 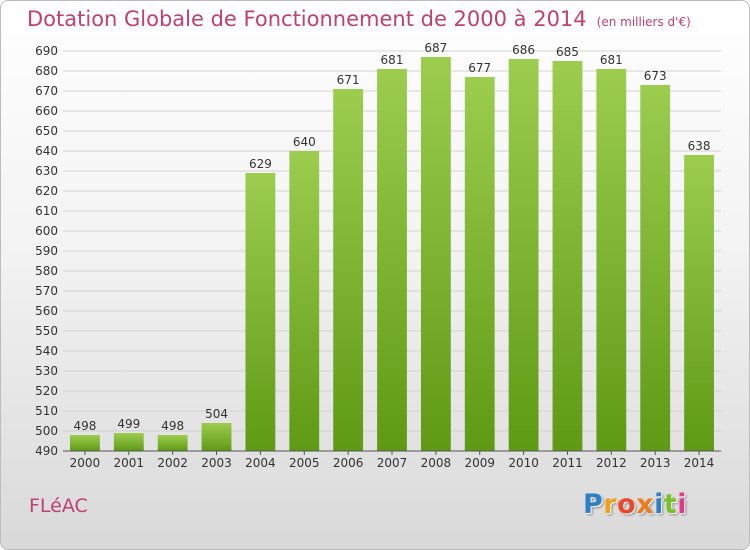 What do you see at coordinates (348, 80) in the screenshot?
I see `data-label: 671` at bounding box center [348, 80].